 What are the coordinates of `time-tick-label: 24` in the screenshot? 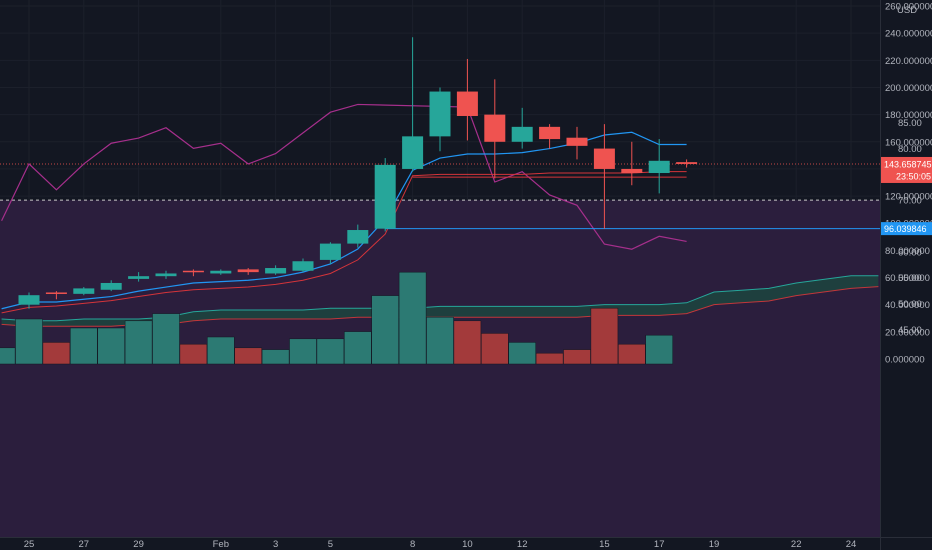 It's located at (851, 544).